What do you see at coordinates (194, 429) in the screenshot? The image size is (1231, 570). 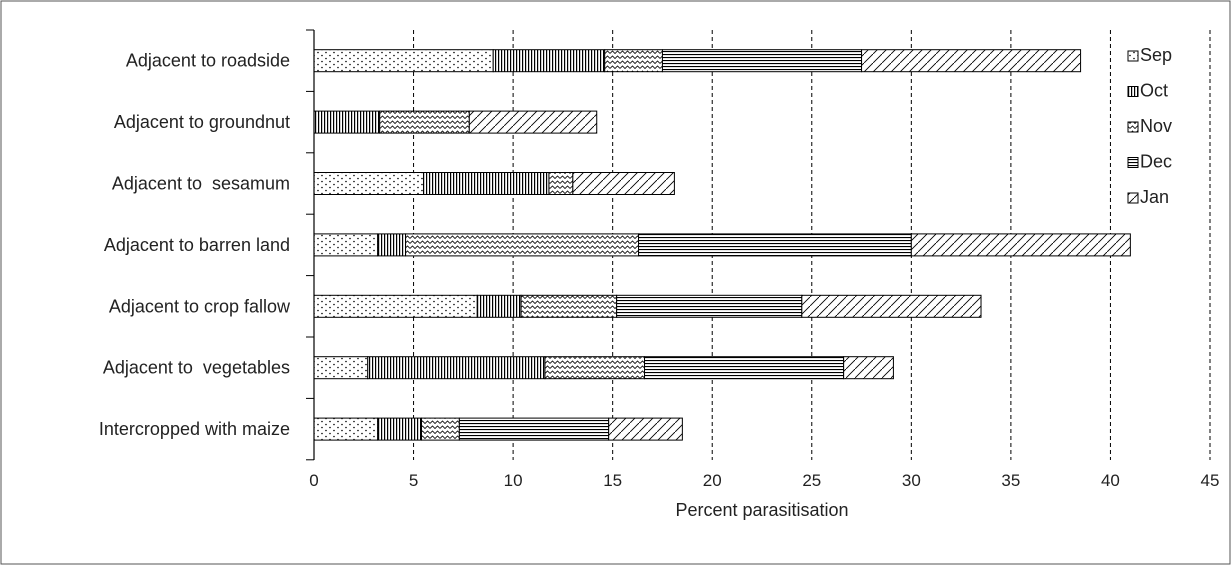 I see `category-label: Intercropped with maize` at bounding box center [194, 429].